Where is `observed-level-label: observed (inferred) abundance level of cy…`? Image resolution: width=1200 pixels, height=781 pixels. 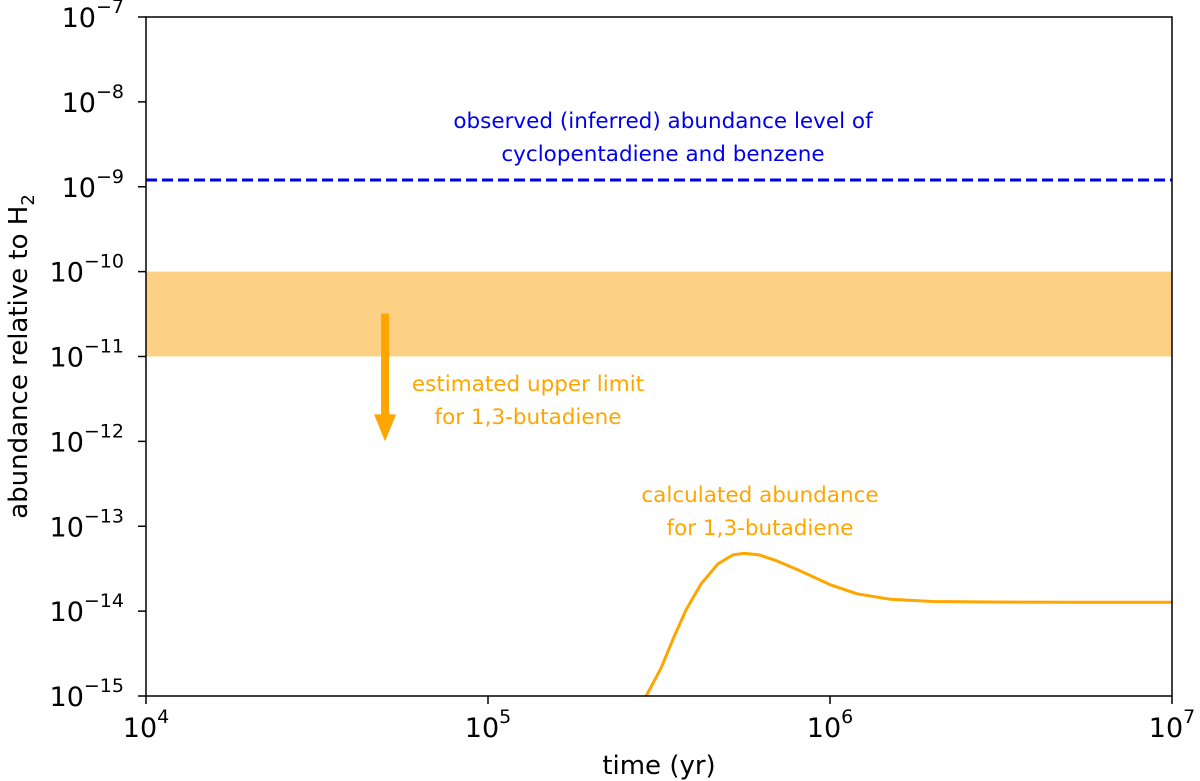 observed-level-label: observed (inferred) abundance level of cy… is located at coordinates (663, 138).